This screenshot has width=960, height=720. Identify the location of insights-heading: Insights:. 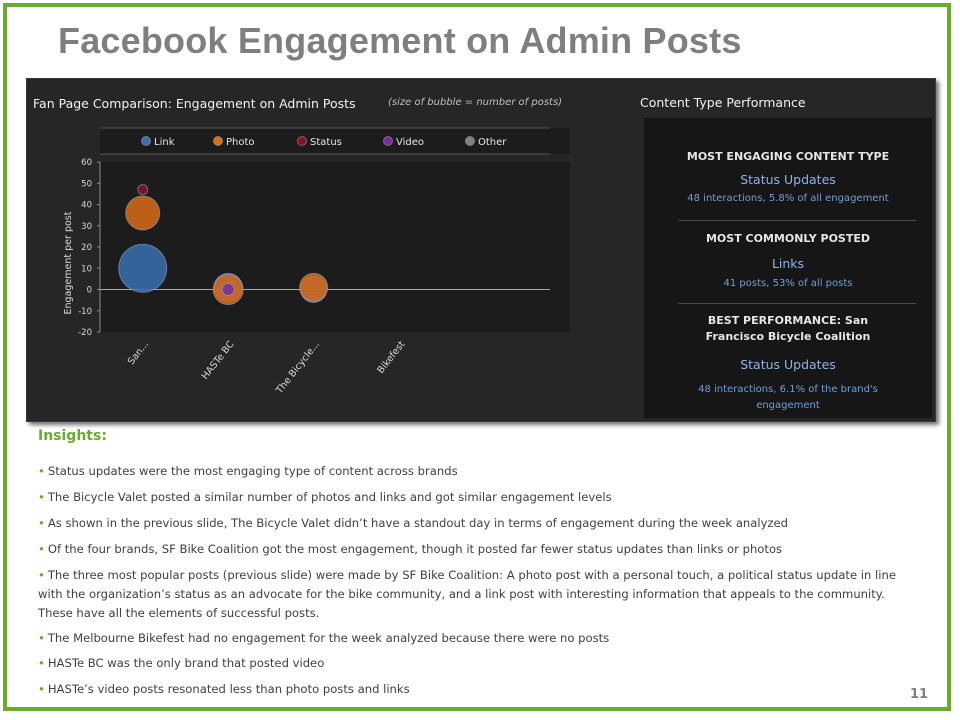
(72, 436).